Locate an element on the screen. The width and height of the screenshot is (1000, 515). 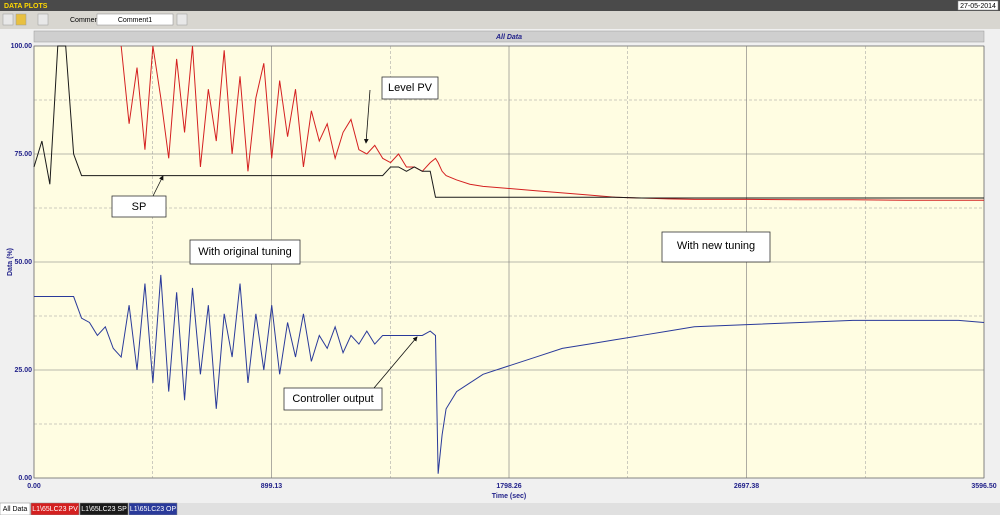
apply-button is located at coordinates (182, 19).